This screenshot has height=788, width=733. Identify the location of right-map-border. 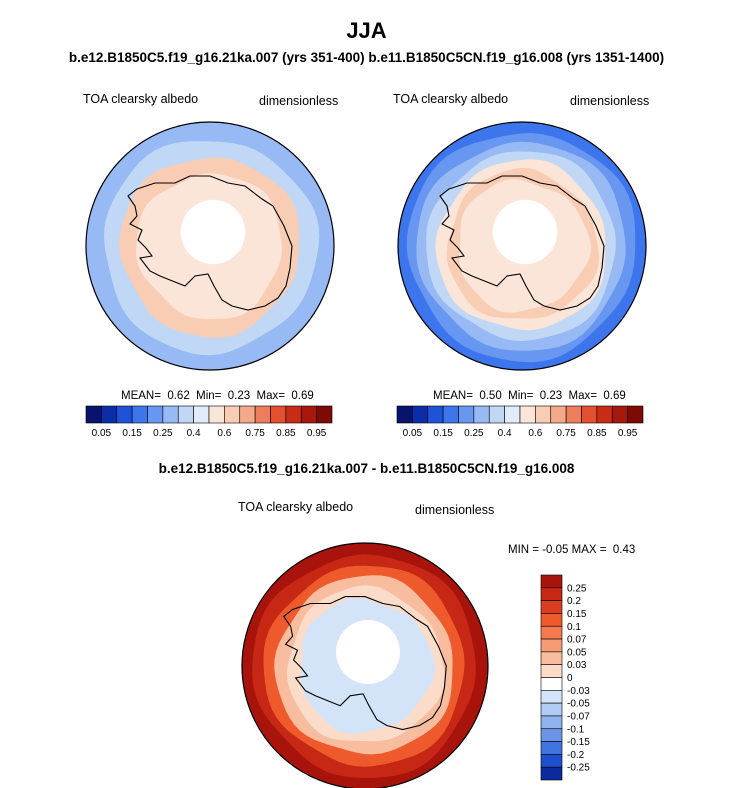
(522, 246).